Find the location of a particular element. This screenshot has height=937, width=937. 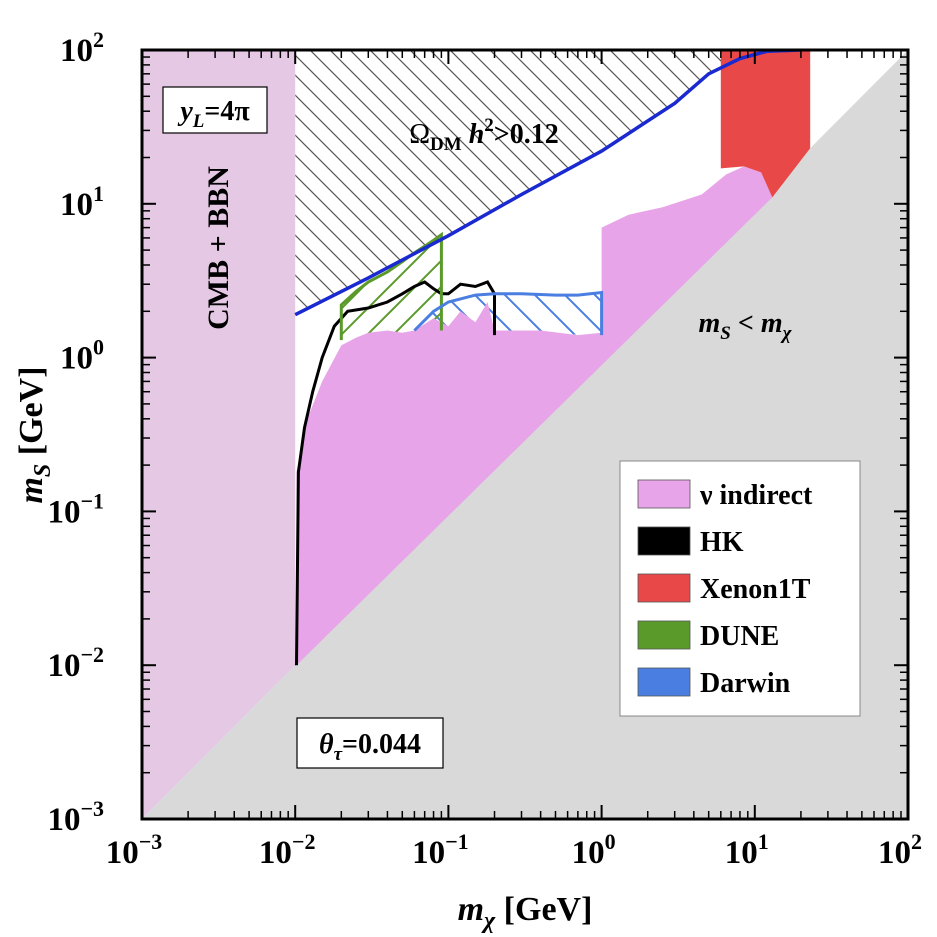

x-tick-label: 10⁻¹ is located at coordinates (440, 850).